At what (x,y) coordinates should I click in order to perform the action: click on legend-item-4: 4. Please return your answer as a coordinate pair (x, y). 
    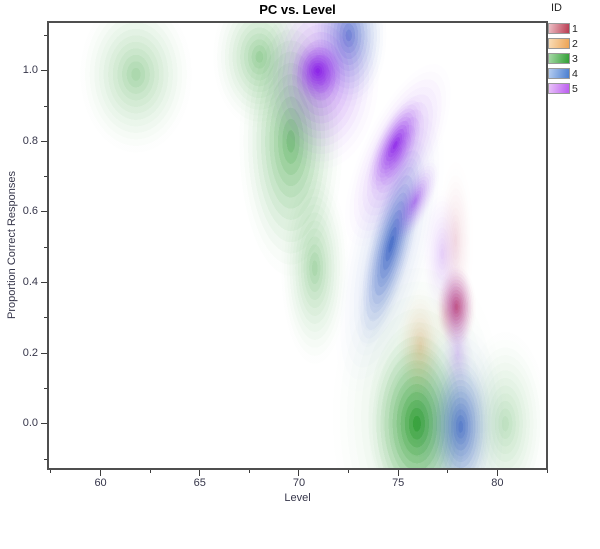
    Looking at the image, I should click on (573, 73).